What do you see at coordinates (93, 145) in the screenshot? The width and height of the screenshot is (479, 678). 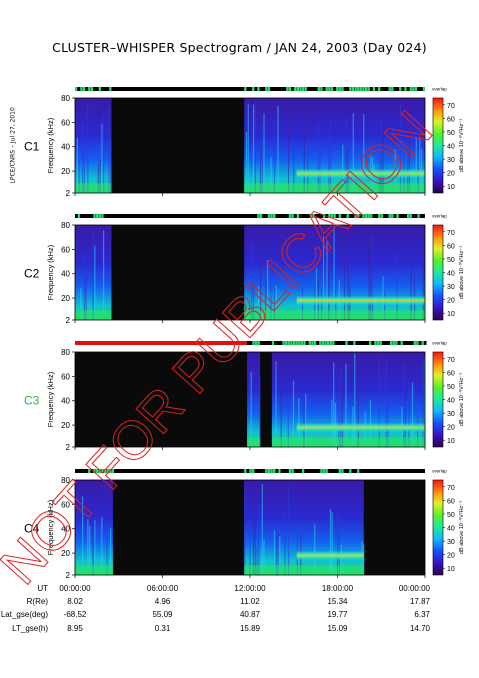 I see `spectrogram-region` at bounding box center [93, 145].